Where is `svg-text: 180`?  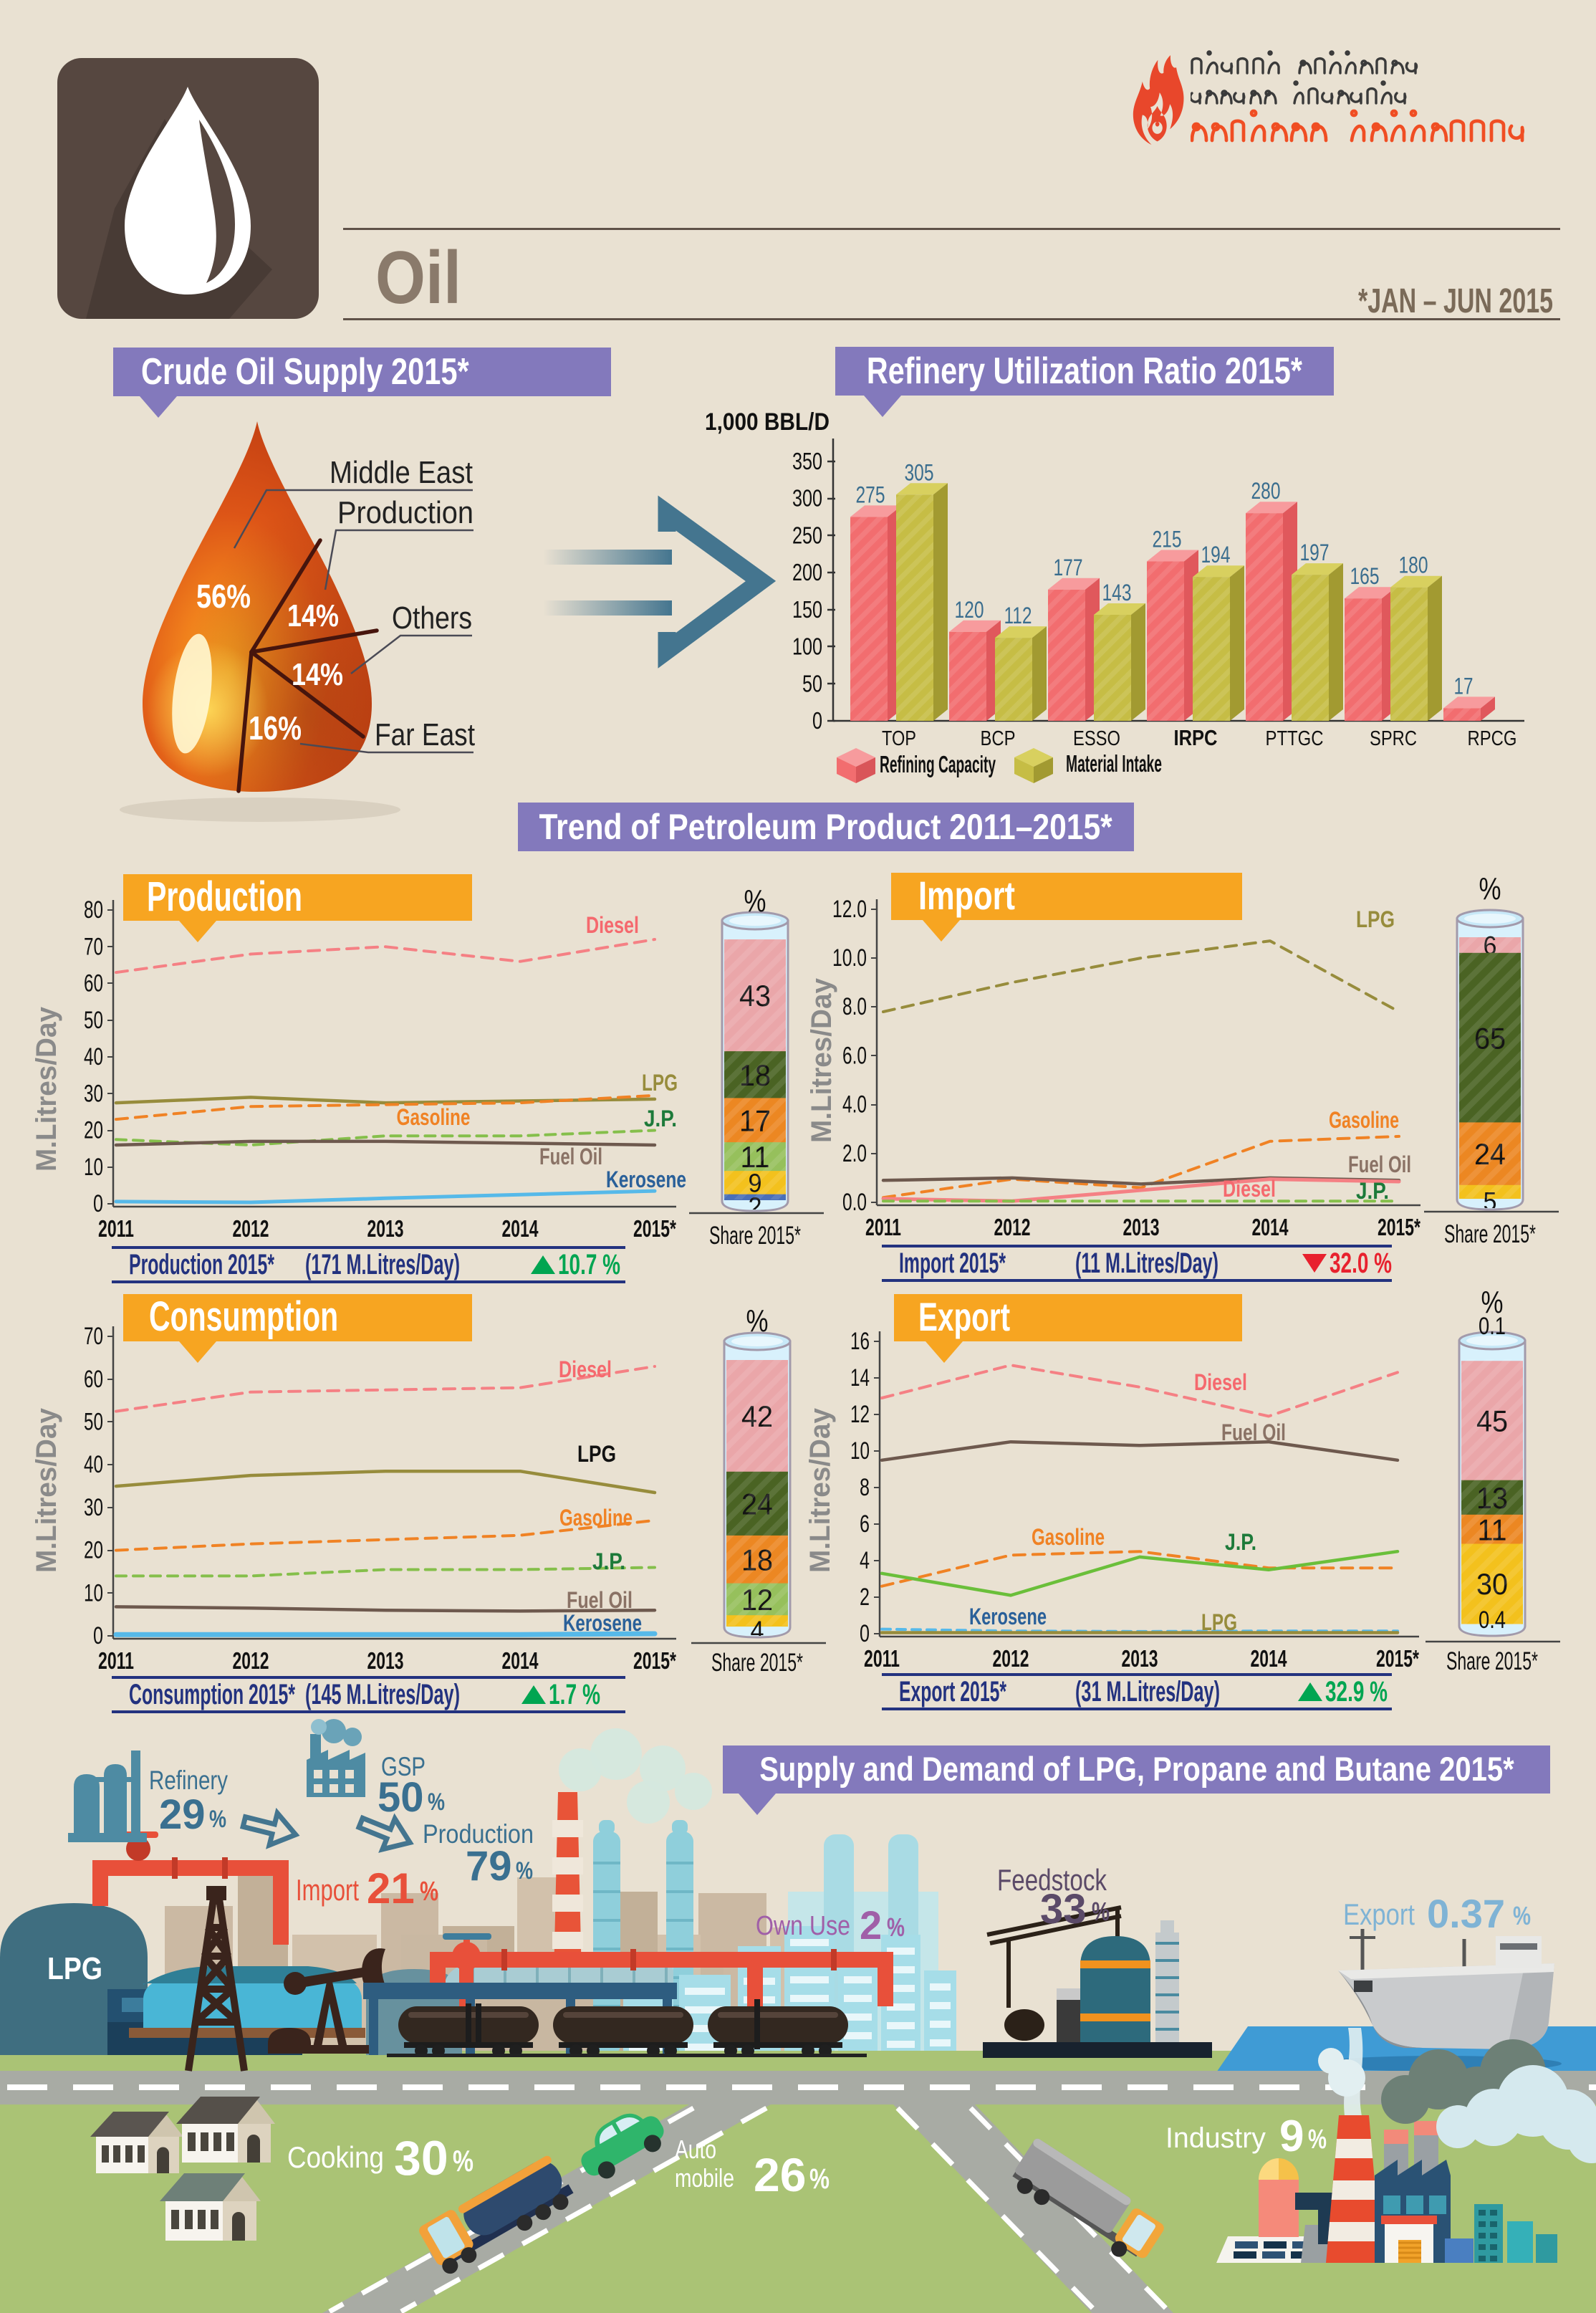
svg-text: 180 is located at coordinates (1413, 565).